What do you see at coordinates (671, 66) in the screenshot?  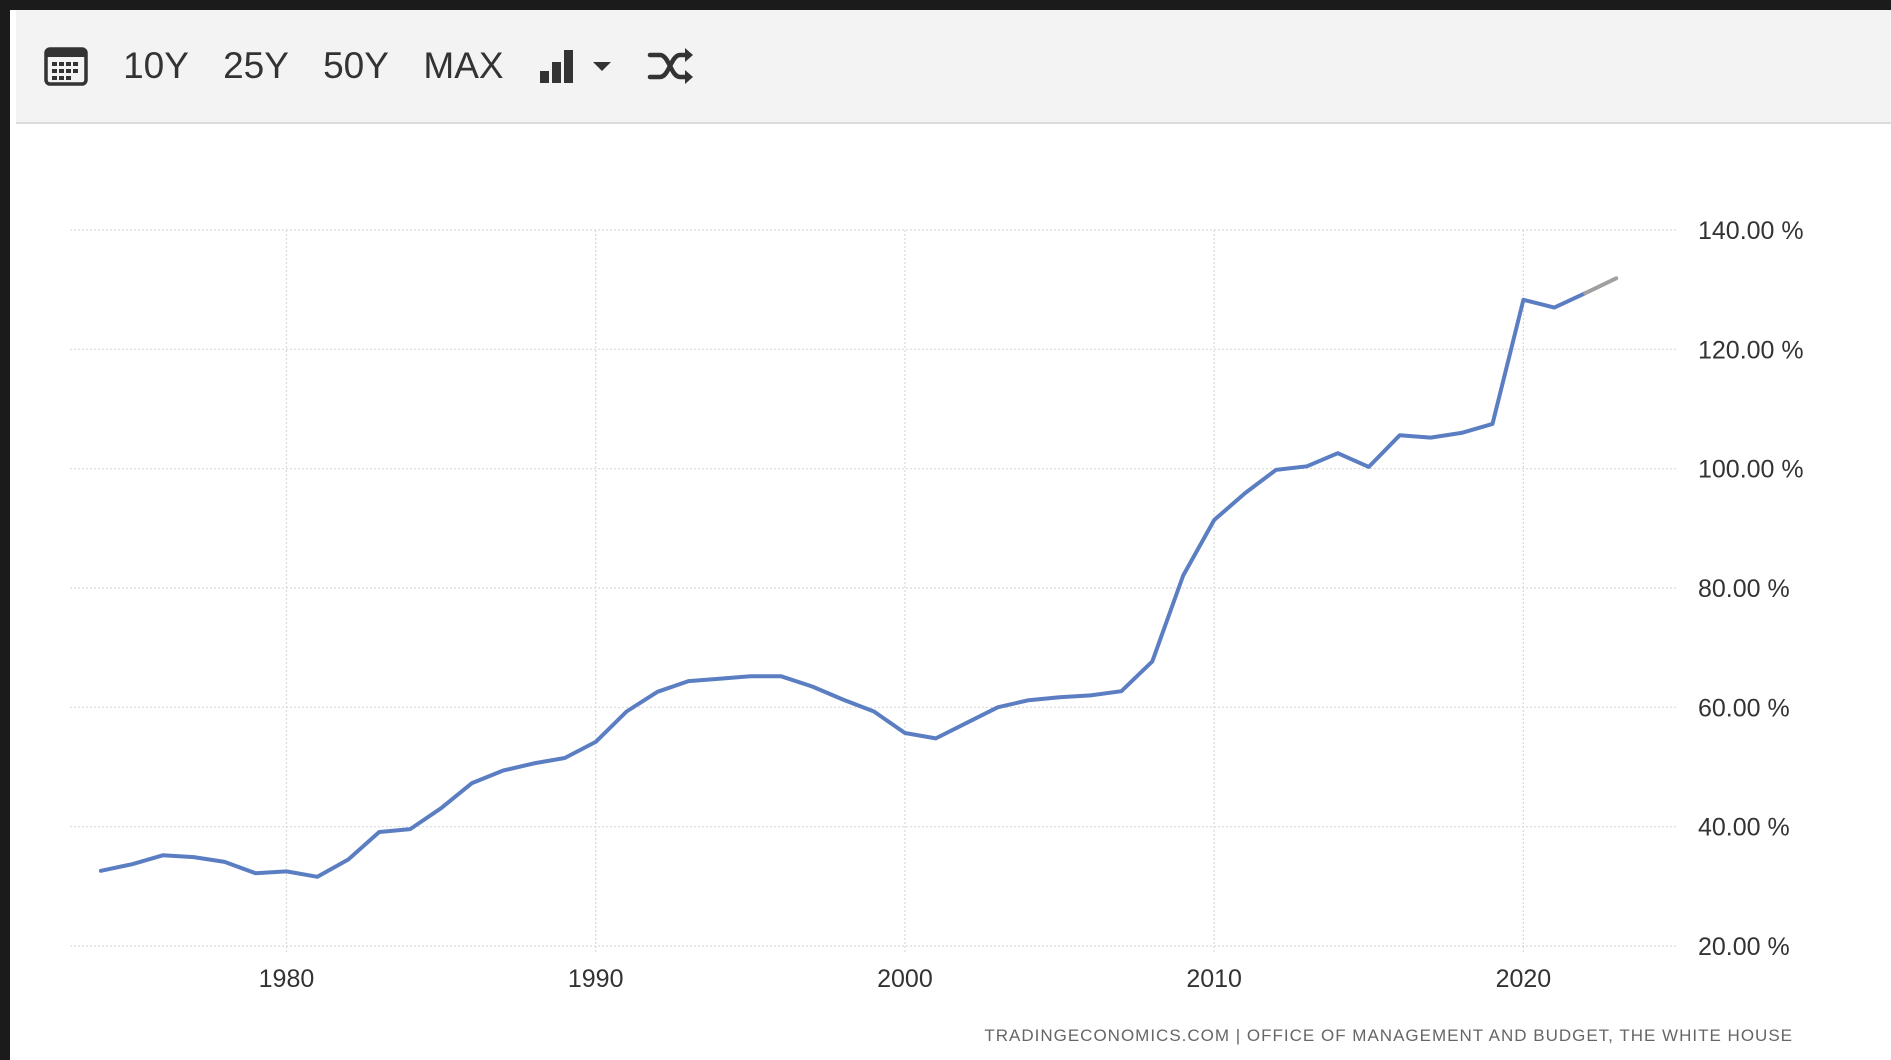 I see `shuffle-icon` at bounding box center [671, 66].